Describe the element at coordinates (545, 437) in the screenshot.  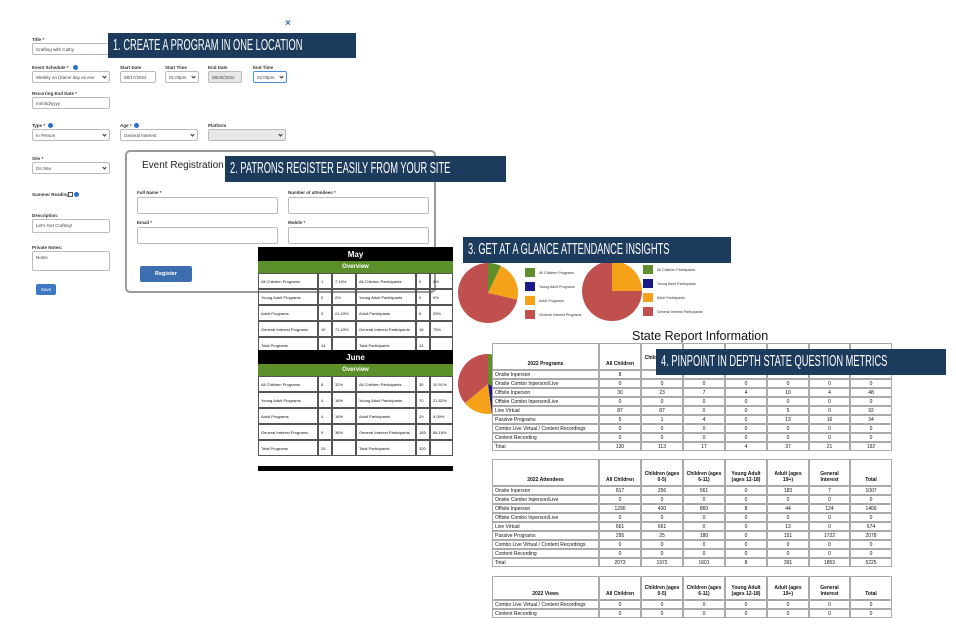
I see `row-label: Content Recording` at that location.